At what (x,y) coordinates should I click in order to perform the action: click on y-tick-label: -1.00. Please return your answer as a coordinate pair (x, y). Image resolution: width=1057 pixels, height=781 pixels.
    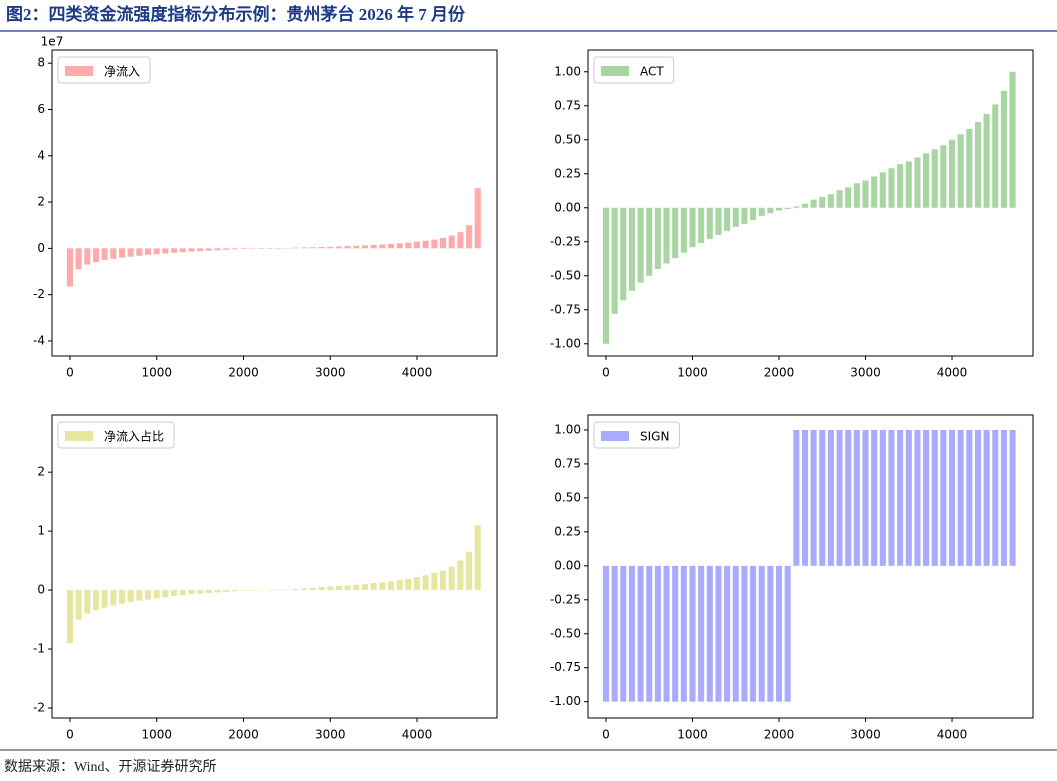
    Looking at the image, I should click on (565, 701).